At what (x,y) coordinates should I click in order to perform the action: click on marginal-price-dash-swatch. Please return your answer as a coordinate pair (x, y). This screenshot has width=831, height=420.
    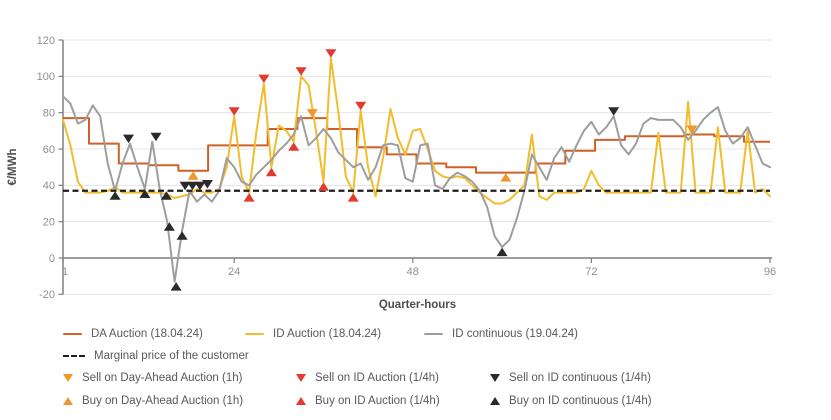
    Looking at the image, I should click on (74, 356).